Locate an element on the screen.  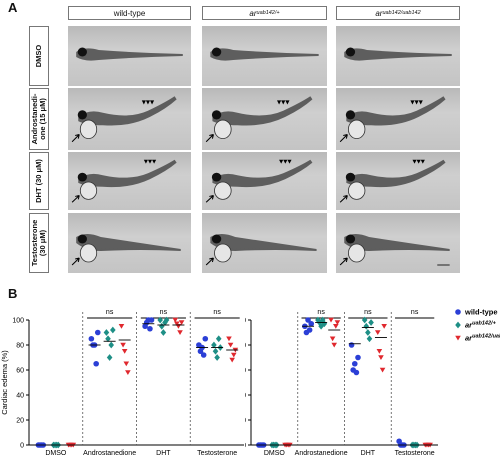
y-tick-label: 40 is located at coordinates (20, 396).